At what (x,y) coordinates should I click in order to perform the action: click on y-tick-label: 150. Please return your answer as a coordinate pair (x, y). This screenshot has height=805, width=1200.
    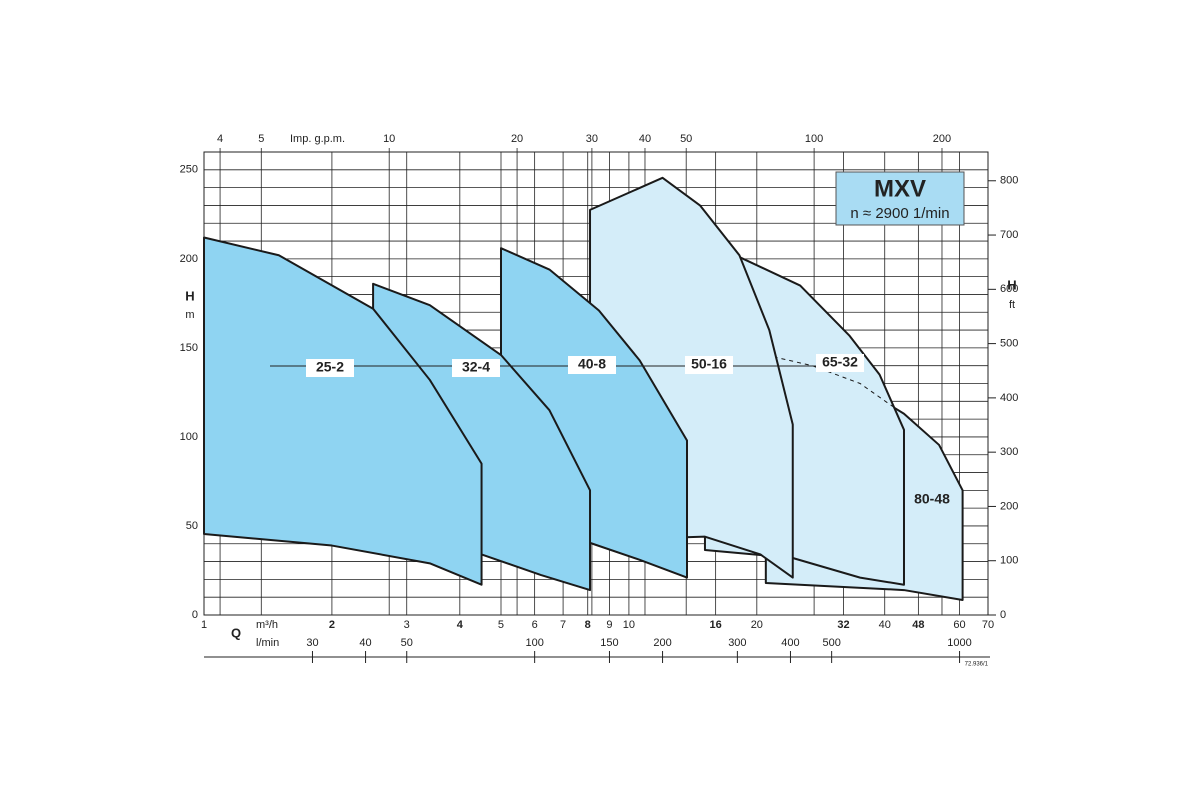
    Looking at the image, I should click on (189, 348).